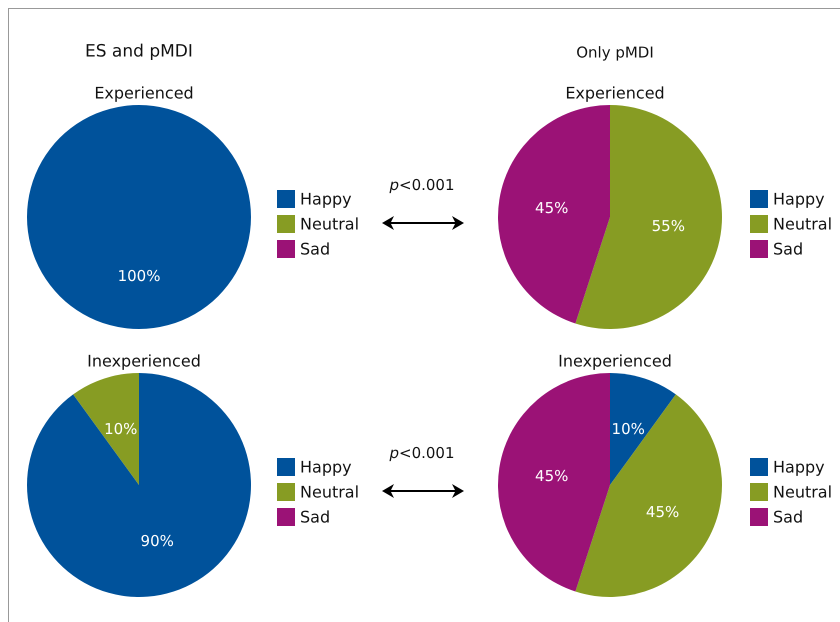 The height and width of the screenshot is (622, 840). I want to click on data-label: 90%, so click(157, 541).